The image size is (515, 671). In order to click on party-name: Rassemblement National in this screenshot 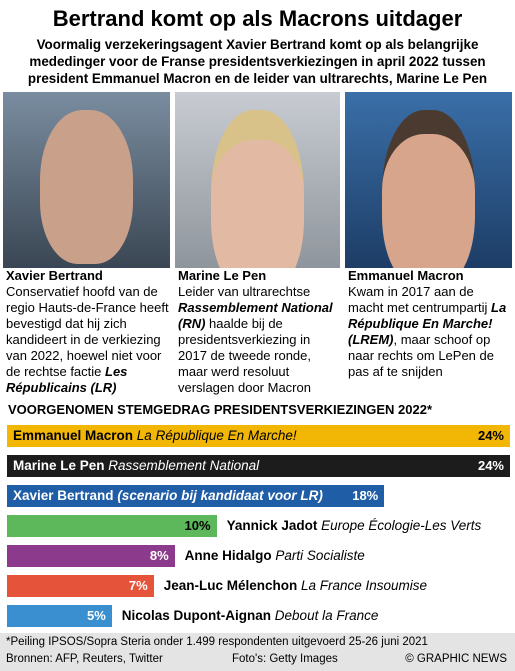, I will do `click(184, 465)`.